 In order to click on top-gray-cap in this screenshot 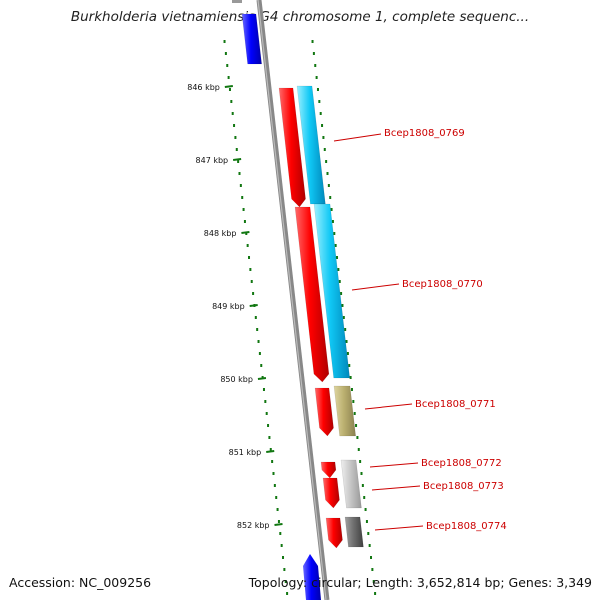, I will do `click(237, 1)`.